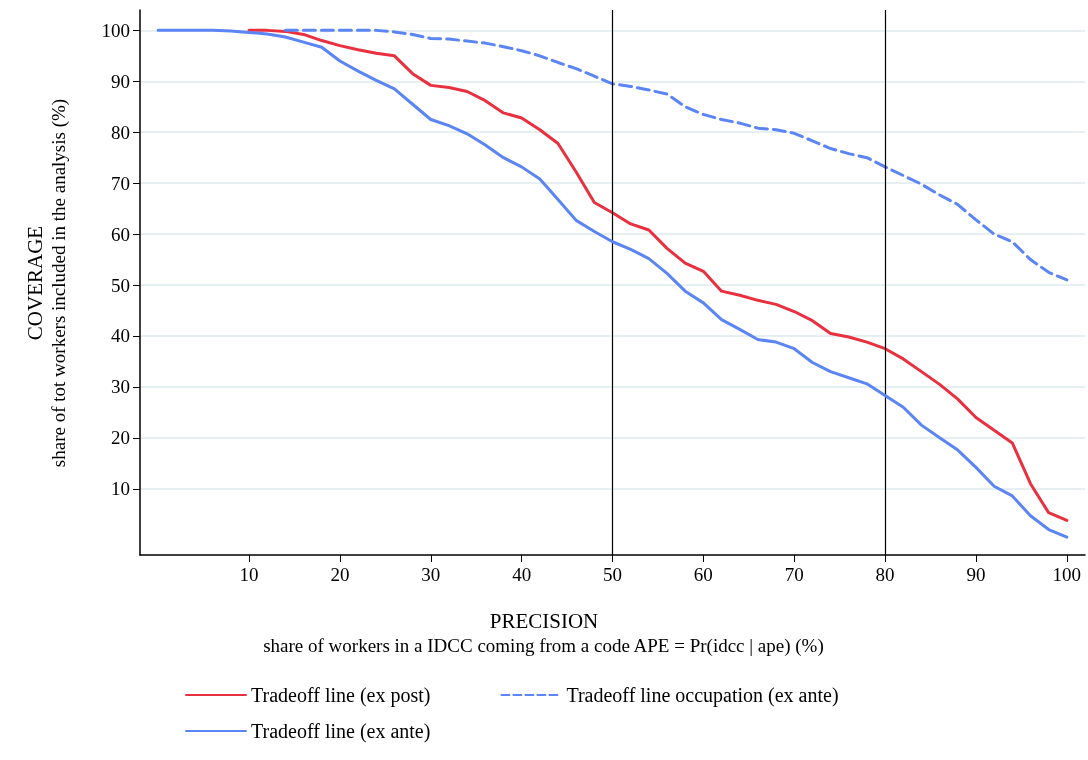 This screenshot has width=1088, height=760. Describe the element at coordinates (612, 574) in the screenshot. I see `x-tick-label: 50` at that location.